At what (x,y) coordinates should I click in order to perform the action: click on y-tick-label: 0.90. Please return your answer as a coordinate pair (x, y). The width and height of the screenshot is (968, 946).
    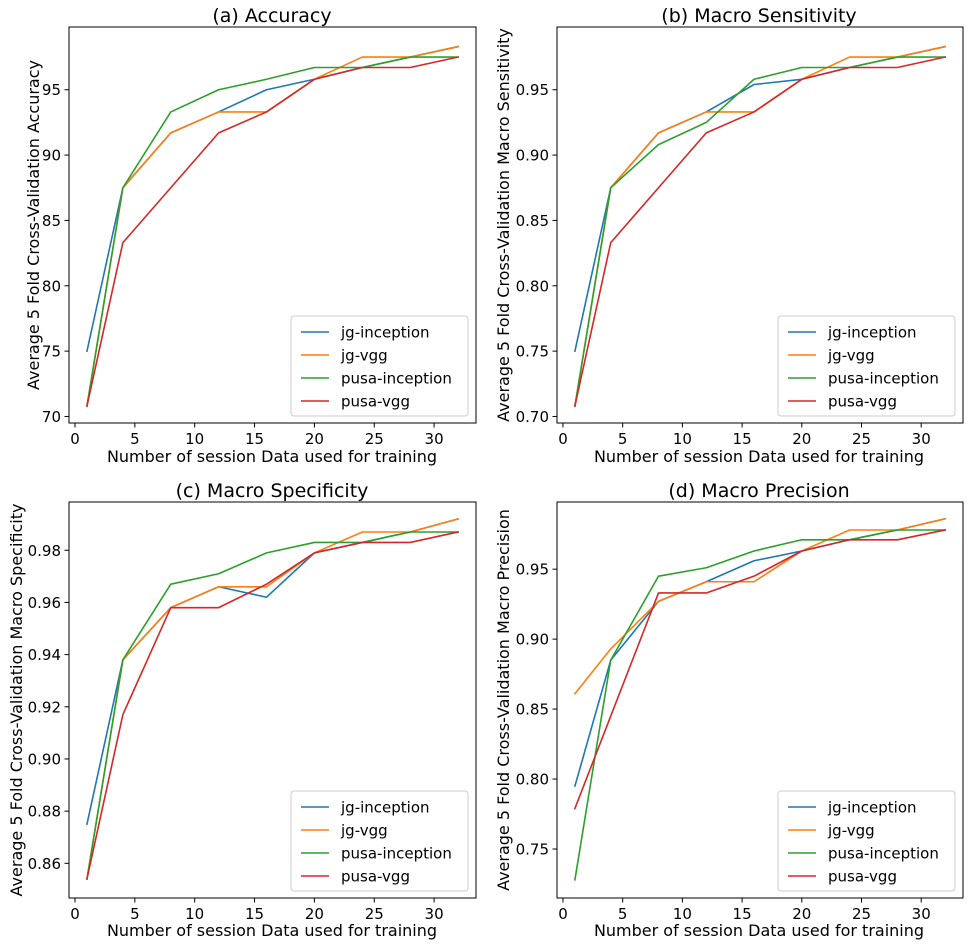
    Looking at the image, I should click on (532, 156).